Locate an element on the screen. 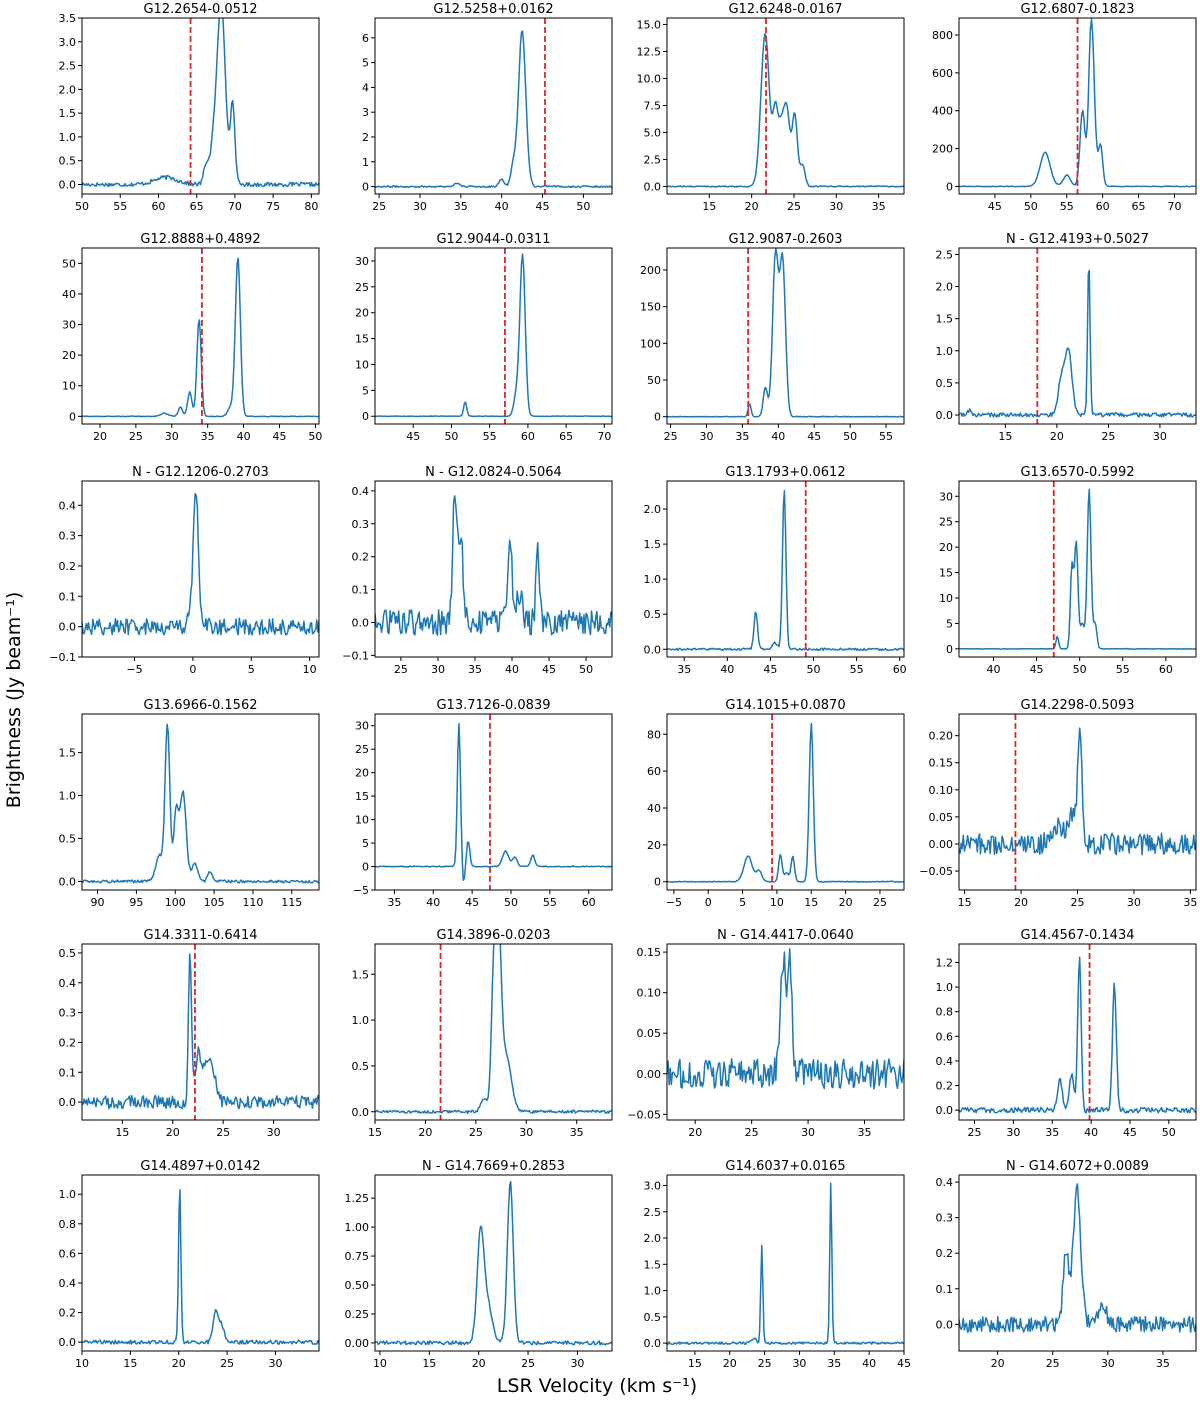  x-tick-label: 10 is located at coordinates (82, 1363).